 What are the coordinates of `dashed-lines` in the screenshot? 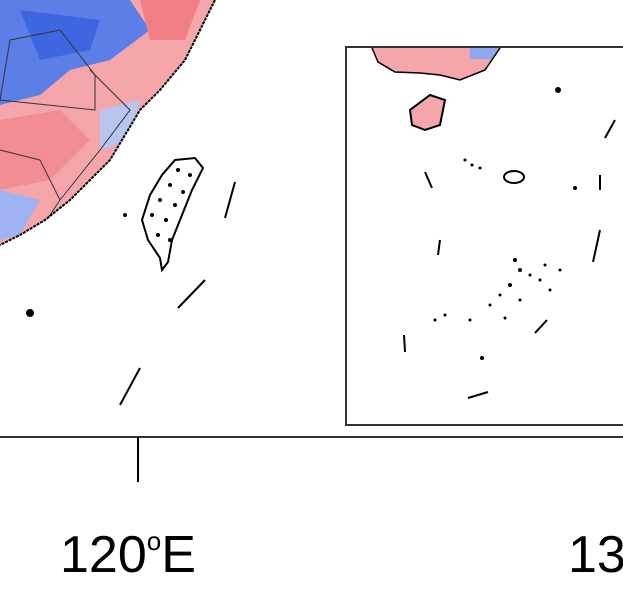 It's located at (177, 293).